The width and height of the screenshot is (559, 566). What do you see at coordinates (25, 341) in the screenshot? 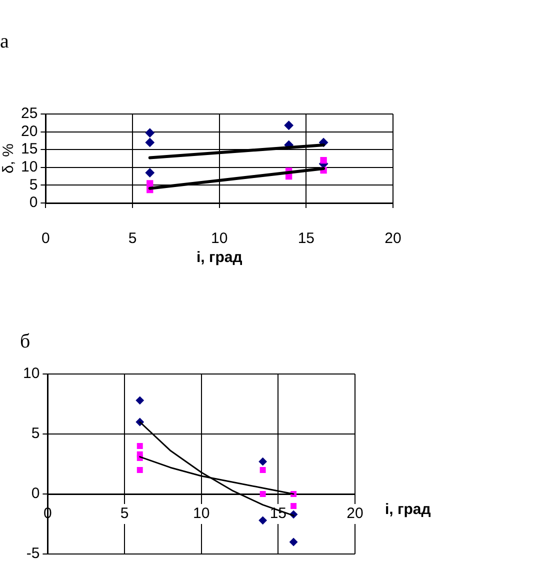
I see `chart-title: б` at bounding box center [25, 341].